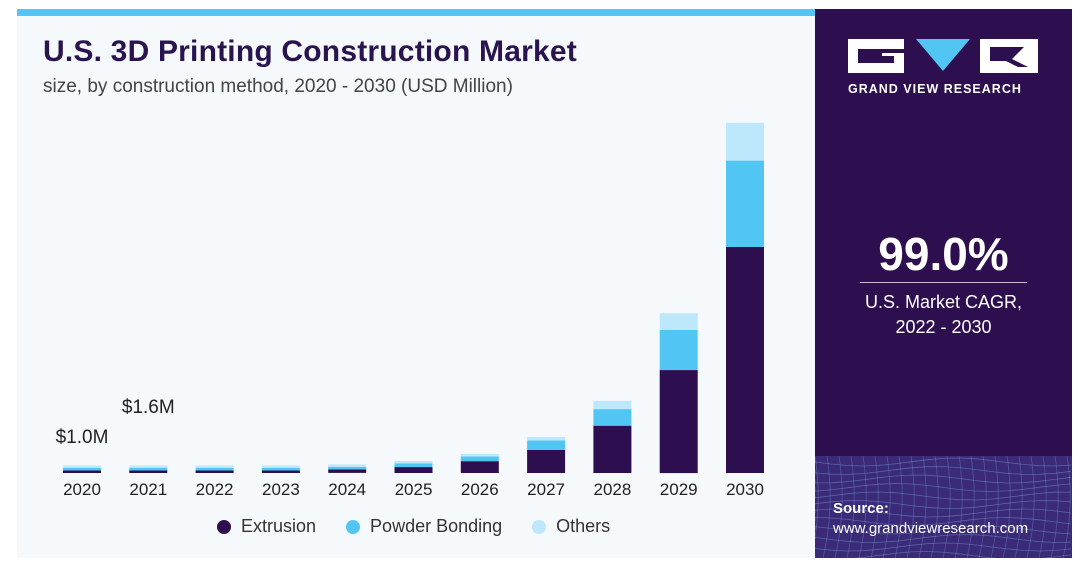  I want to click on legend-item: Powder Bonding, so click(424, 526).